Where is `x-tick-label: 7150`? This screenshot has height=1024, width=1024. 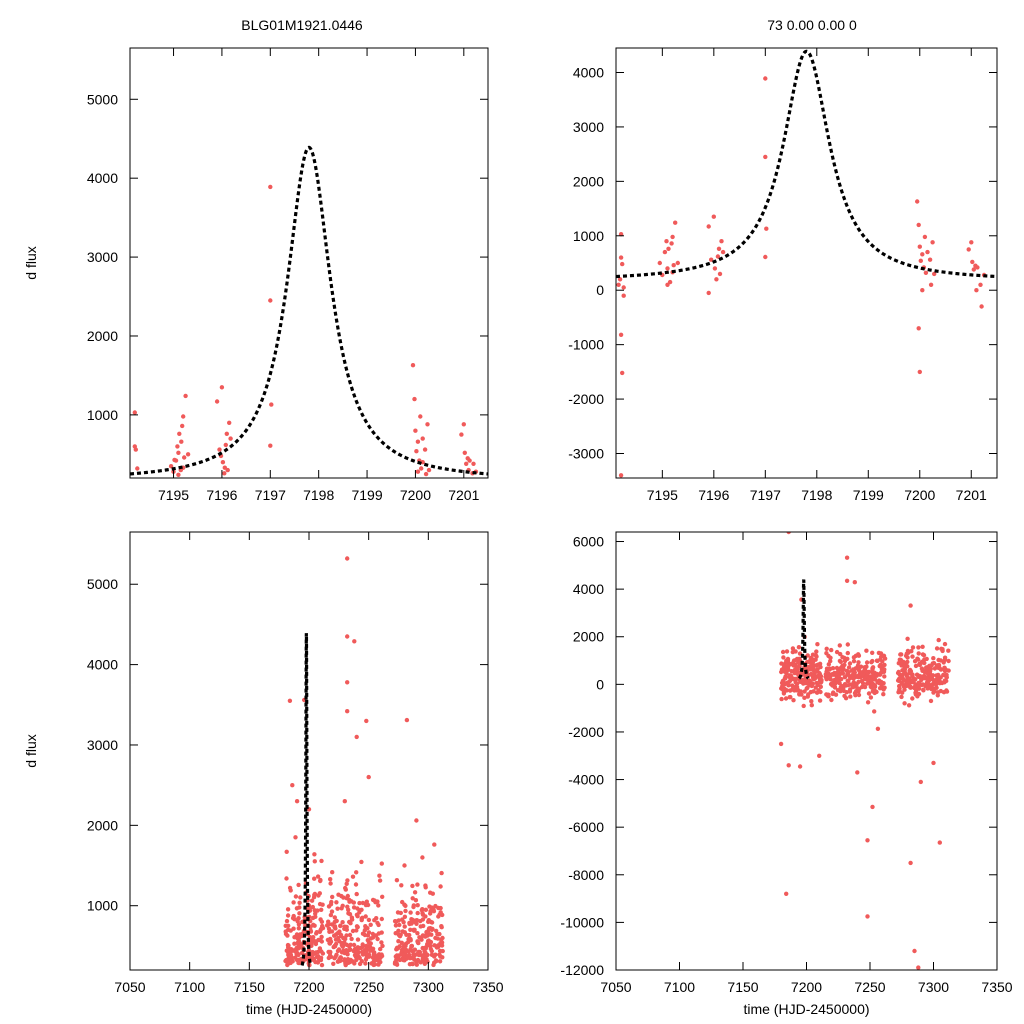 x-tick-label: 7150 is located at coordinates (249, 987).